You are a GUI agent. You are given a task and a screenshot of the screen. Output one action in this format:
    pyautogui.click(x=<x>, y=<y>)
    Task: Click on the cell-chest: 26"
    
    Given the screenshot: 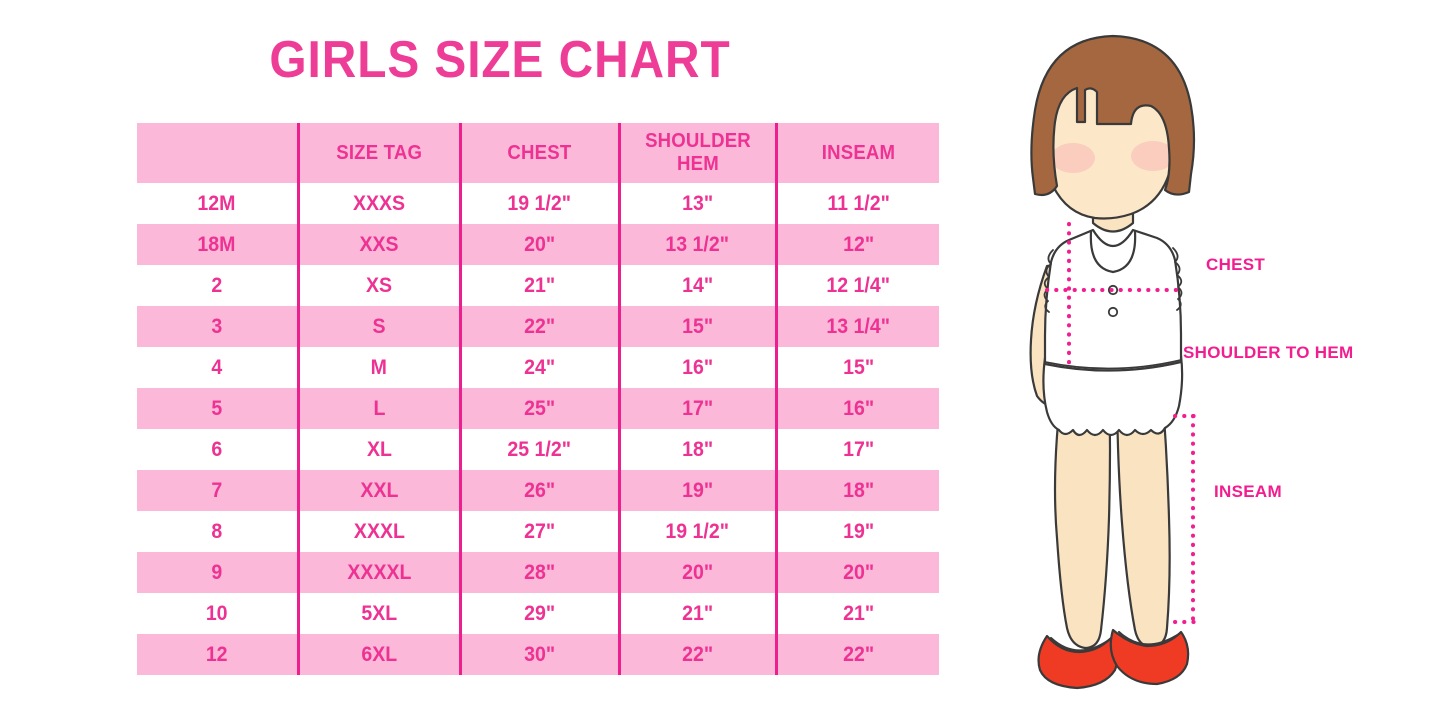 What is the action you would take?
    pyautogui.click(x=540, y=490)
    